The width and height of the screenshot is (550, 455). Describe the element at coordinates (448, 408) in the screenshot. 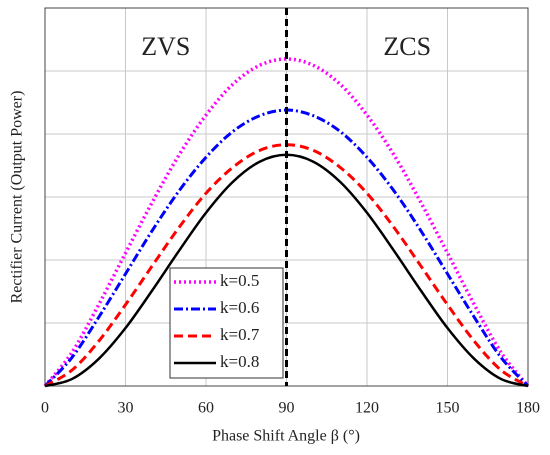

I see `x-tick-label: 150` at that location.